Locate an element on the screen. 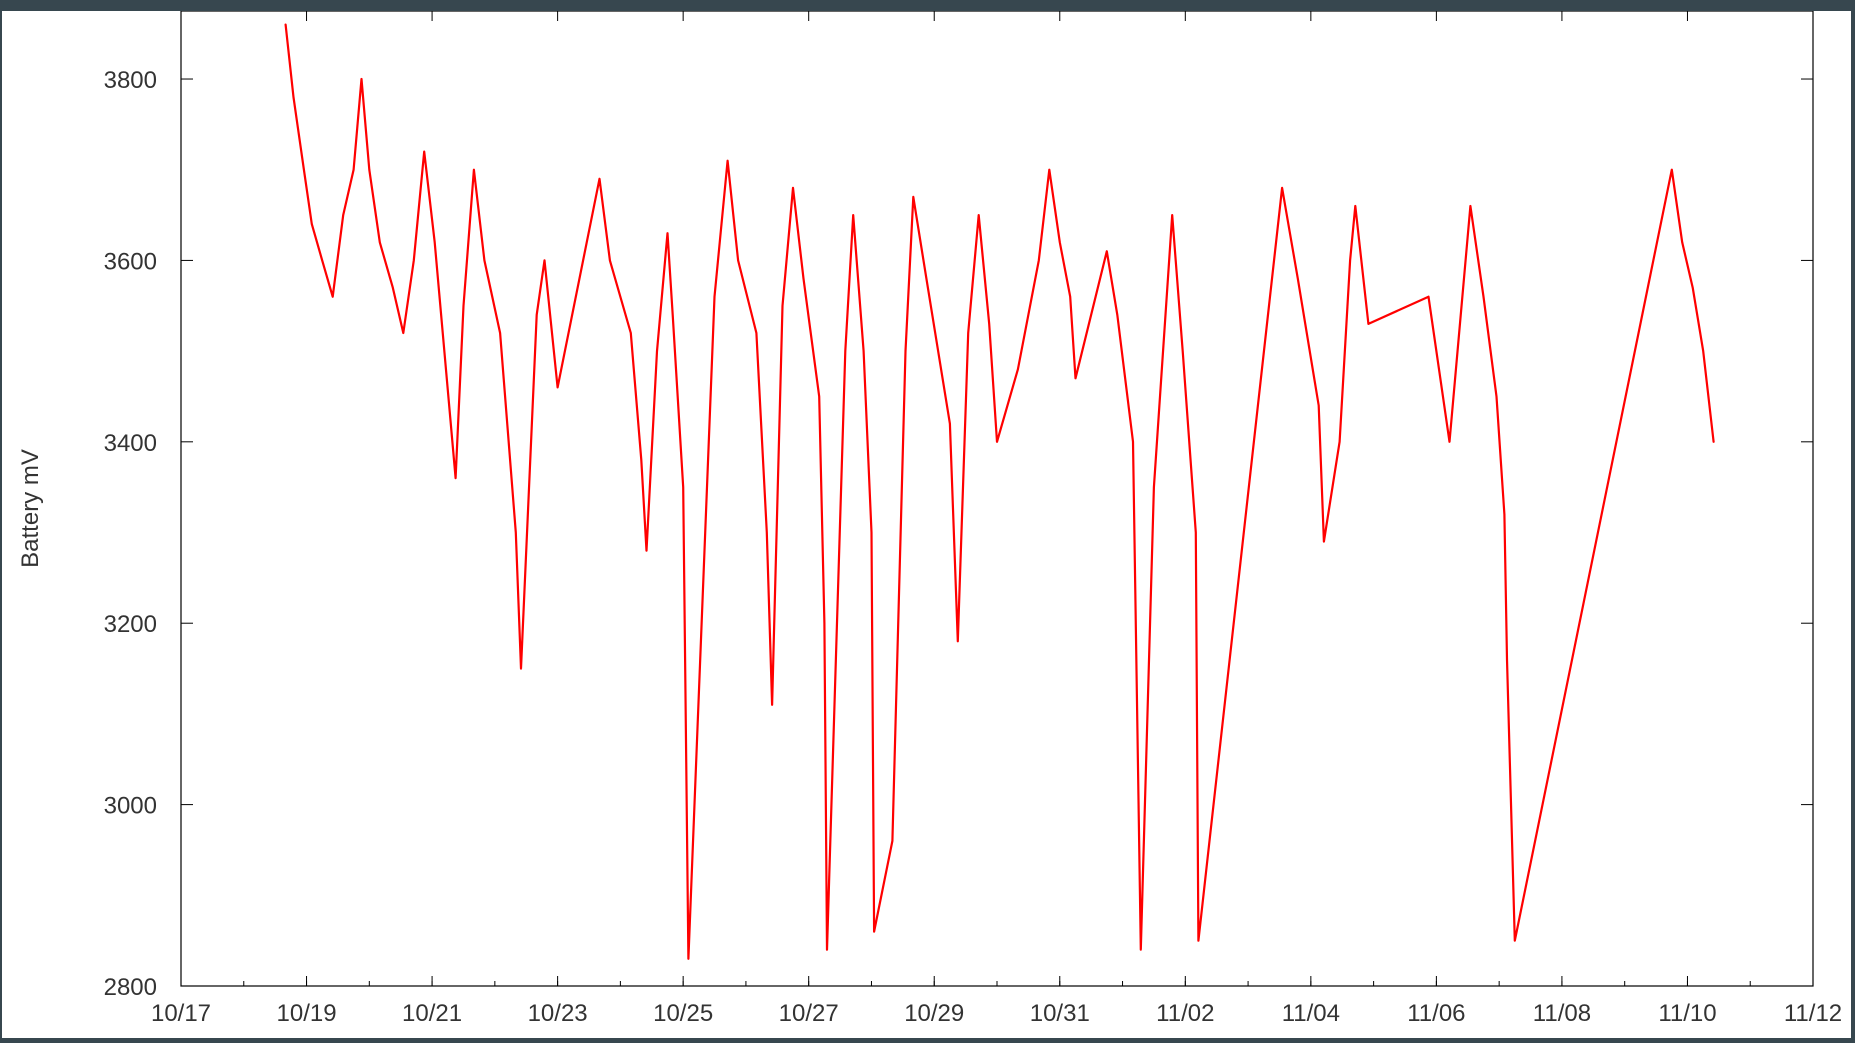 Image resolution: width=1855 pixels, height=1043 pixels. x-tick-label: 11/10 is located at coordinates (1687, 1013).